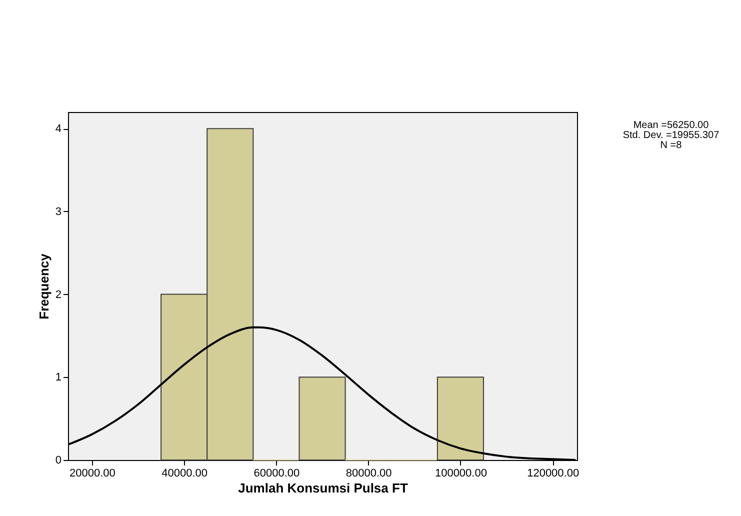 The height and width of the screenshot is (516, 741). I want to click on x-tick-label: 20000.00, so click(93, 474).